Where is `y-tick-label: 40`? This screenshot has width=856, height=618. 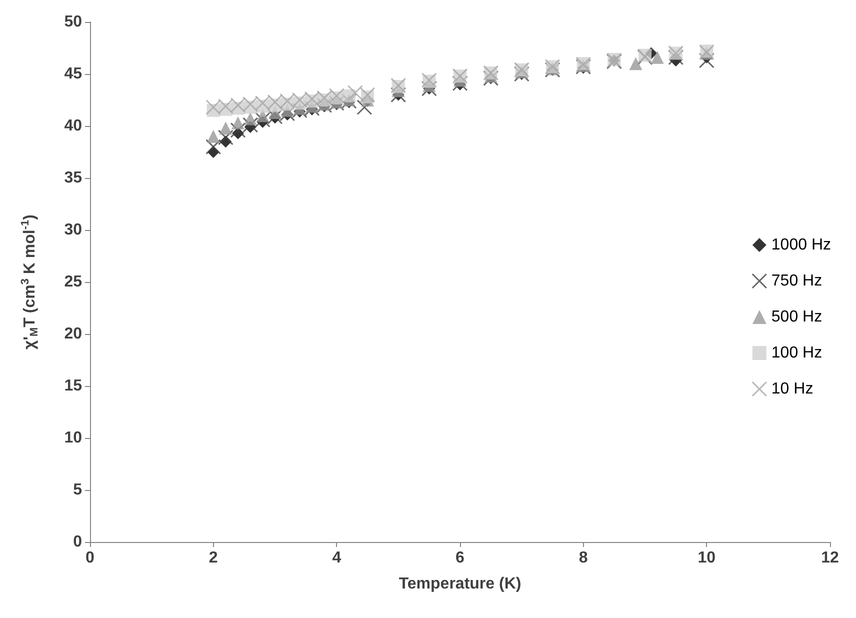 y-tick-label: 40 is located at coordinates (73, 126).